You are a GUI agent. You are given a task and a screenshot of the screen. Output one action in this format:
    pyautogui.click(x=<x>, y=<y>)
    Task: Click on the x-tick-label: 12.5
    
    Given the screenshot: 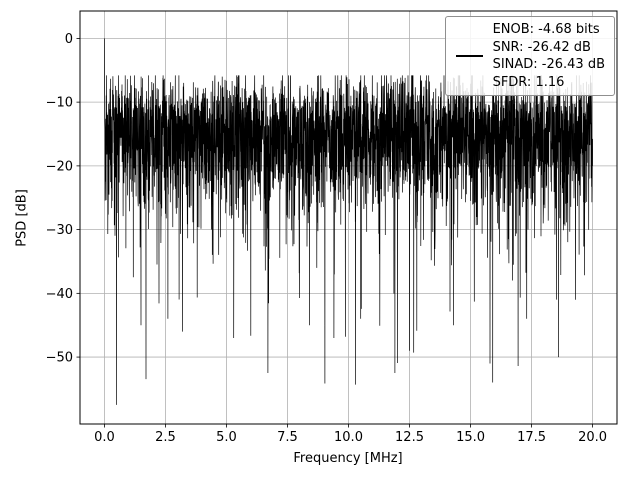 What is the action you would take?
    pyautogui.click(x=409, y=437)
    